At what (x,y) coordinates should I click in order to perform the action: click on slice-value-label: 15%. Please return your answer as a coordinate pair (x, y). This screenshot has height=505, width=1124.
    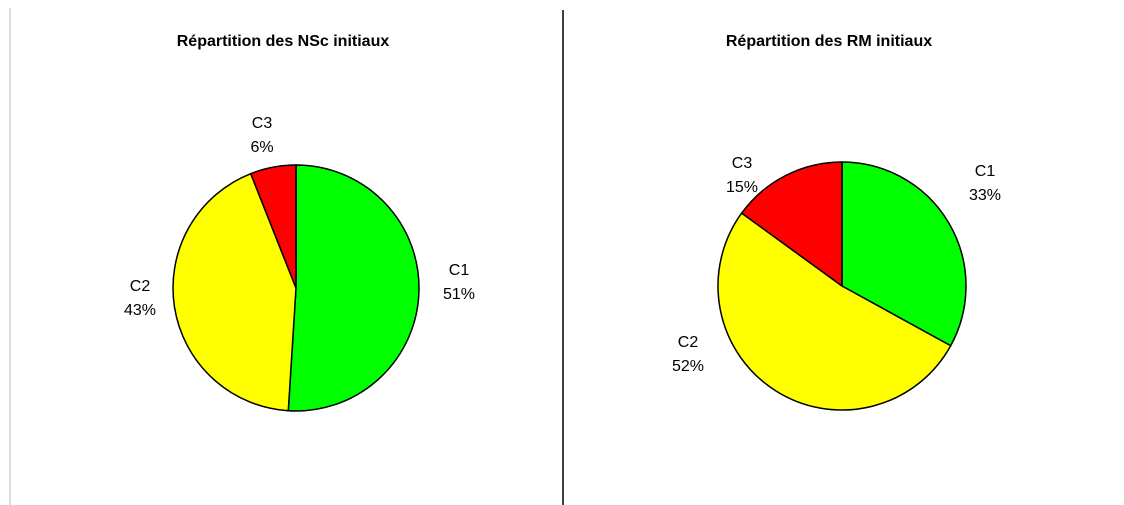
    Looking at the image, I should click on (742, 187).